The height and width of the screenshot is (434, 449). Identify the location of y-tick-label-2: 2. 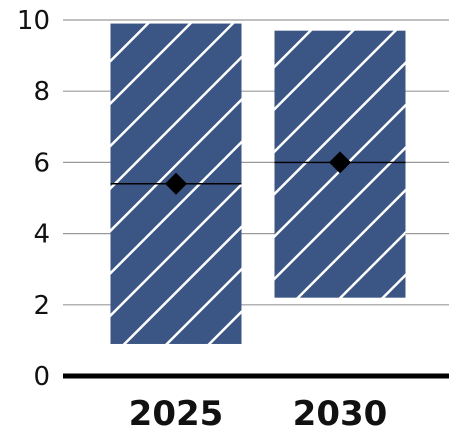
(41, 306).